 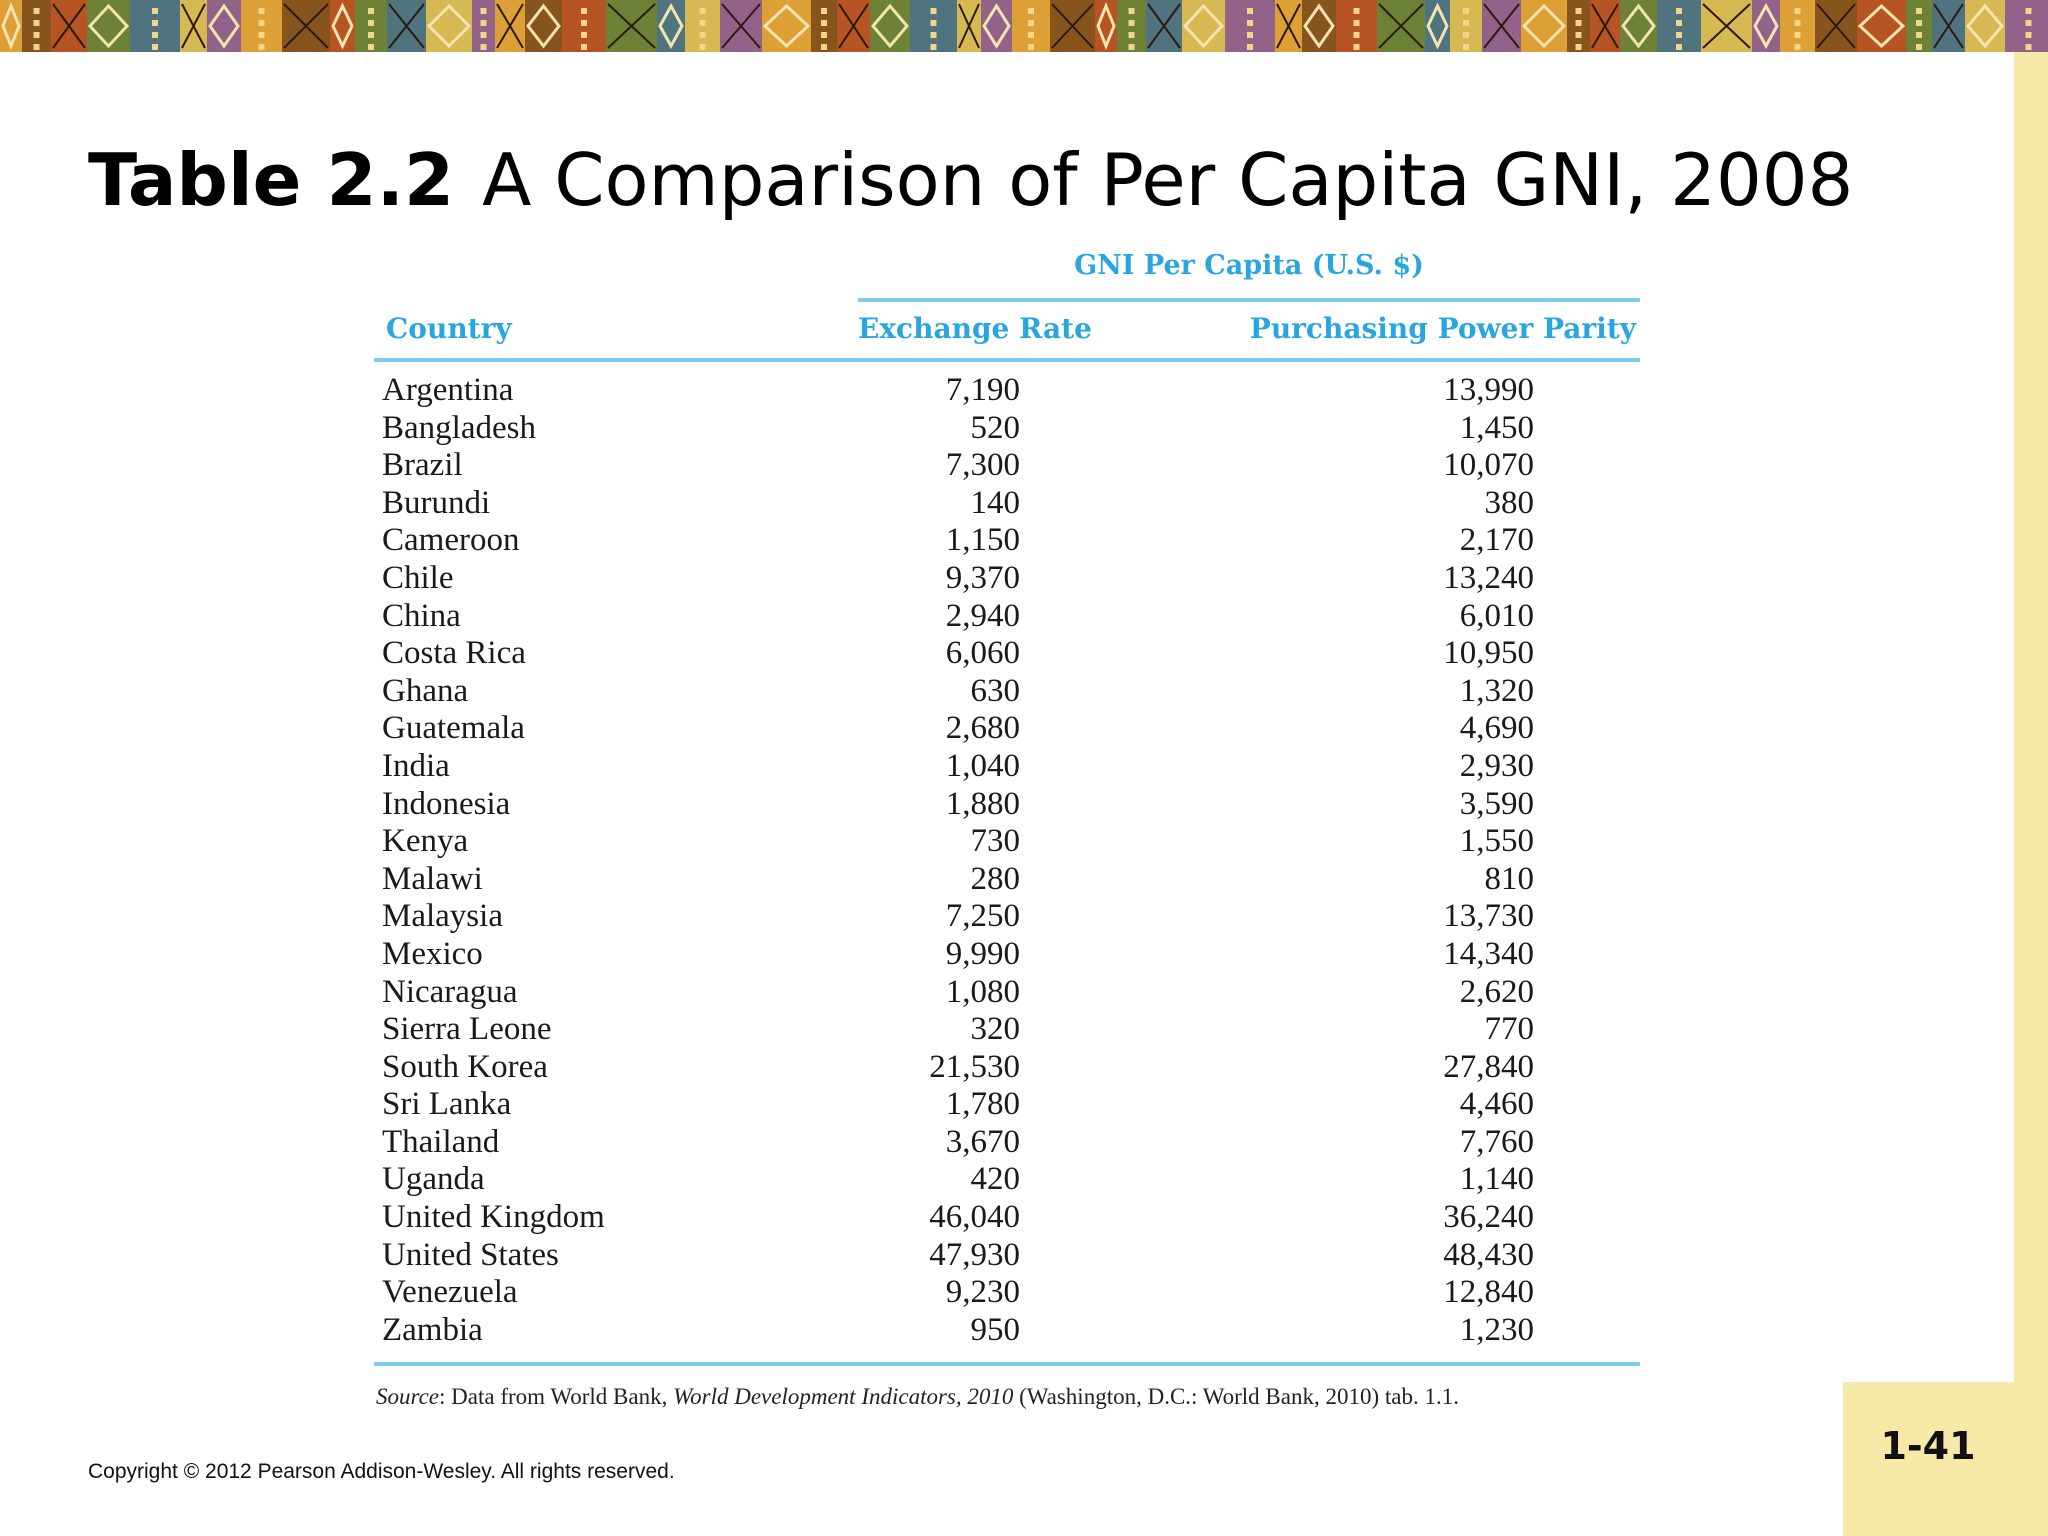 What do you see at coordinates (982, 540) in the screenshot?
I see `exchange-rate-cell: 1,150` at bounding box center [982, 540].